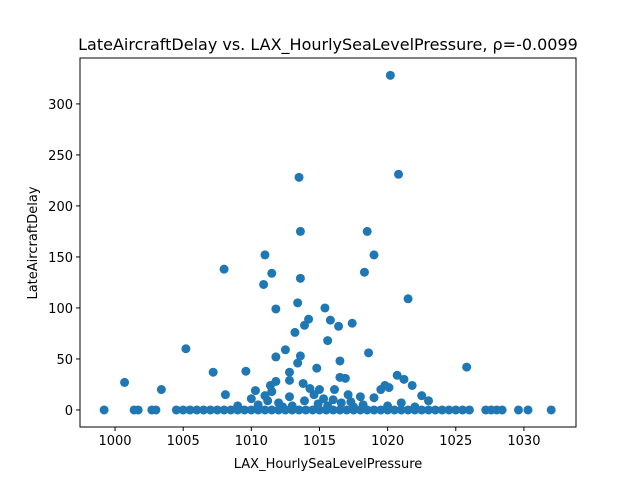  Describe the element at coordinates (60, 309) in the screenshot. I see `y-tick-label: 100` at that location.